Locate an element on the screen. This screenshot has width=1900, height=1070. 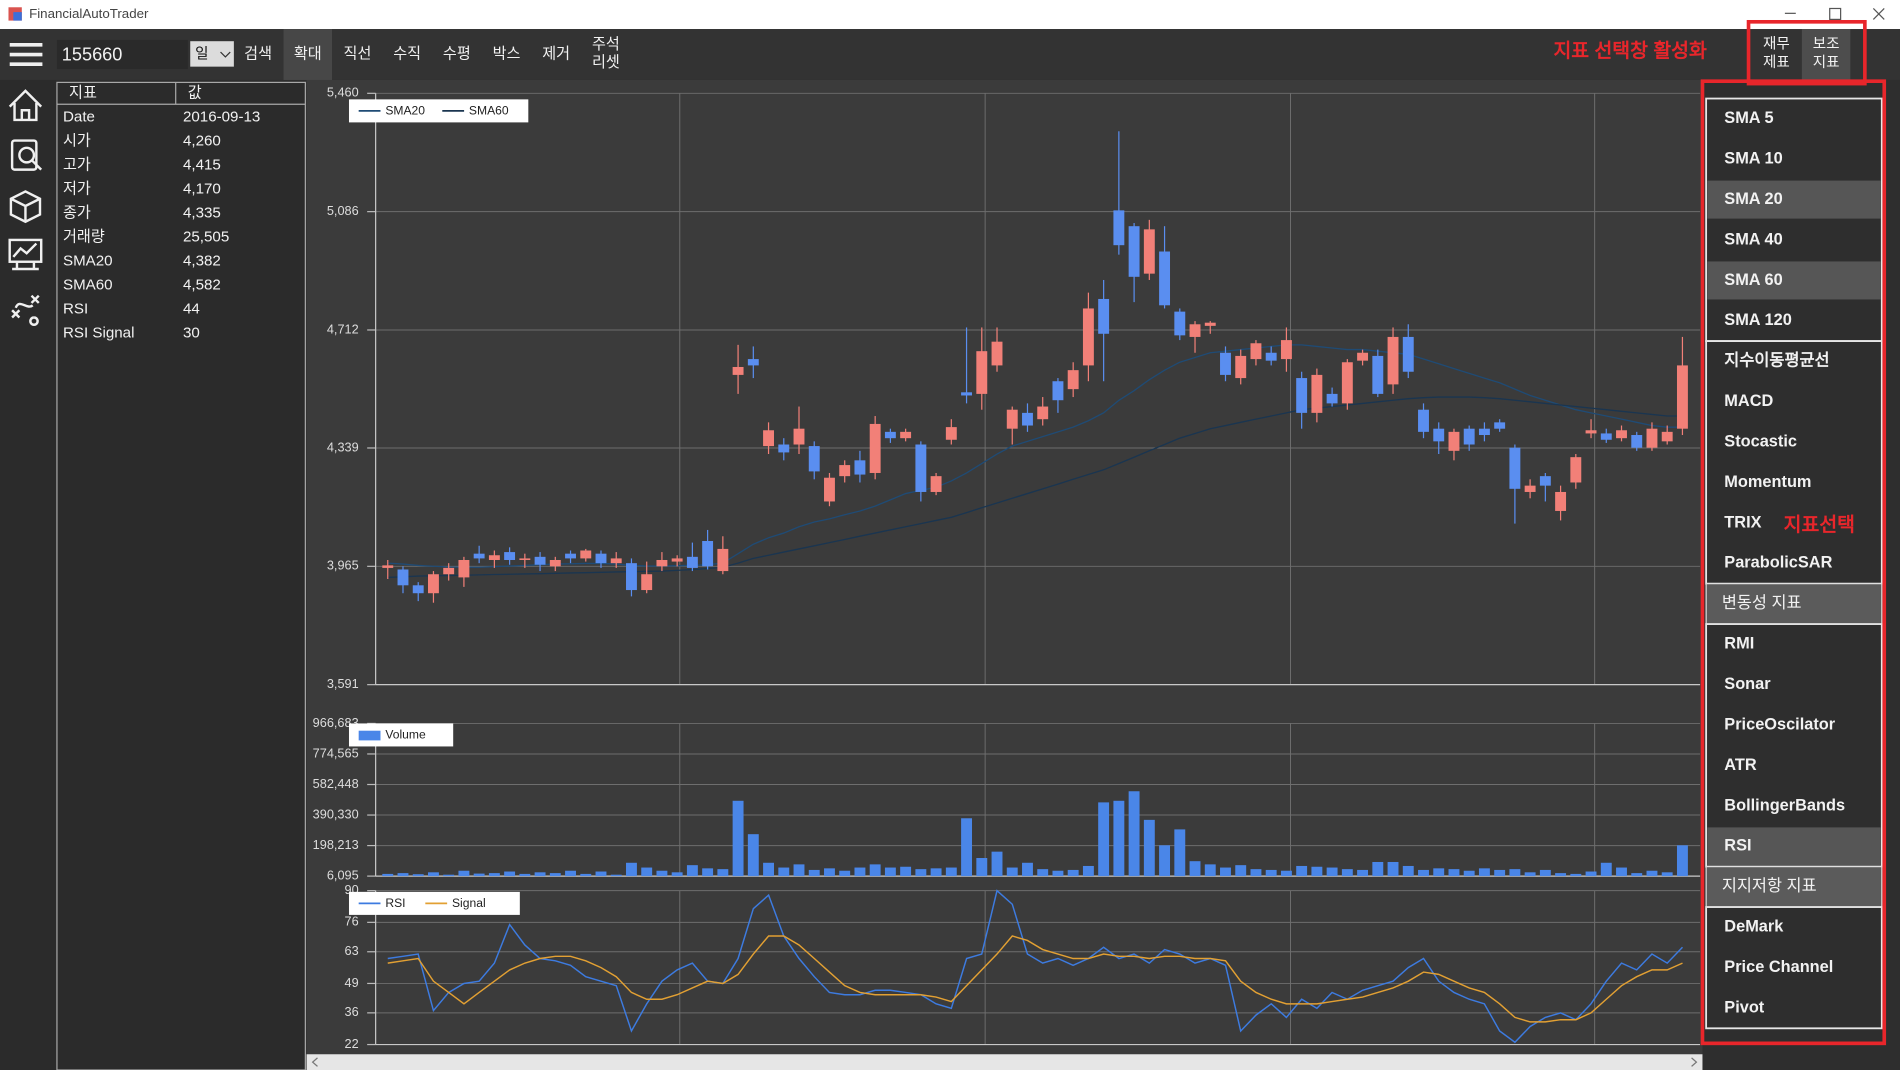
reset-button: 주석 is located at coordinates (606, 44).